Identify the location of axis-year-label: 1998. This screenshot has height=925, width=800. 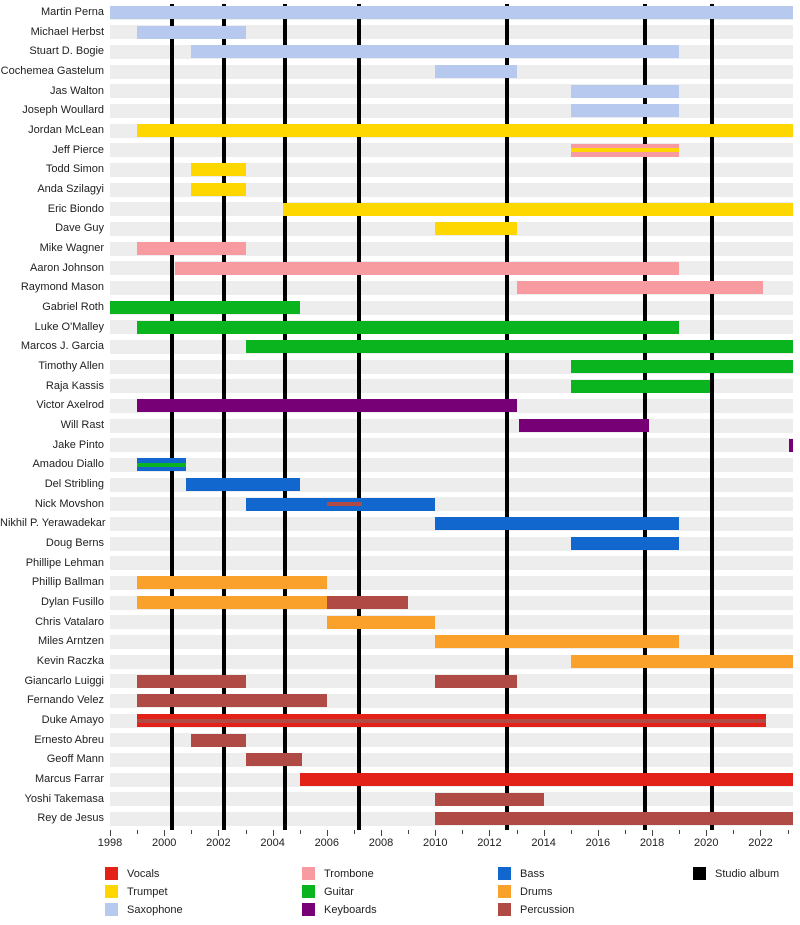
(110, 843).